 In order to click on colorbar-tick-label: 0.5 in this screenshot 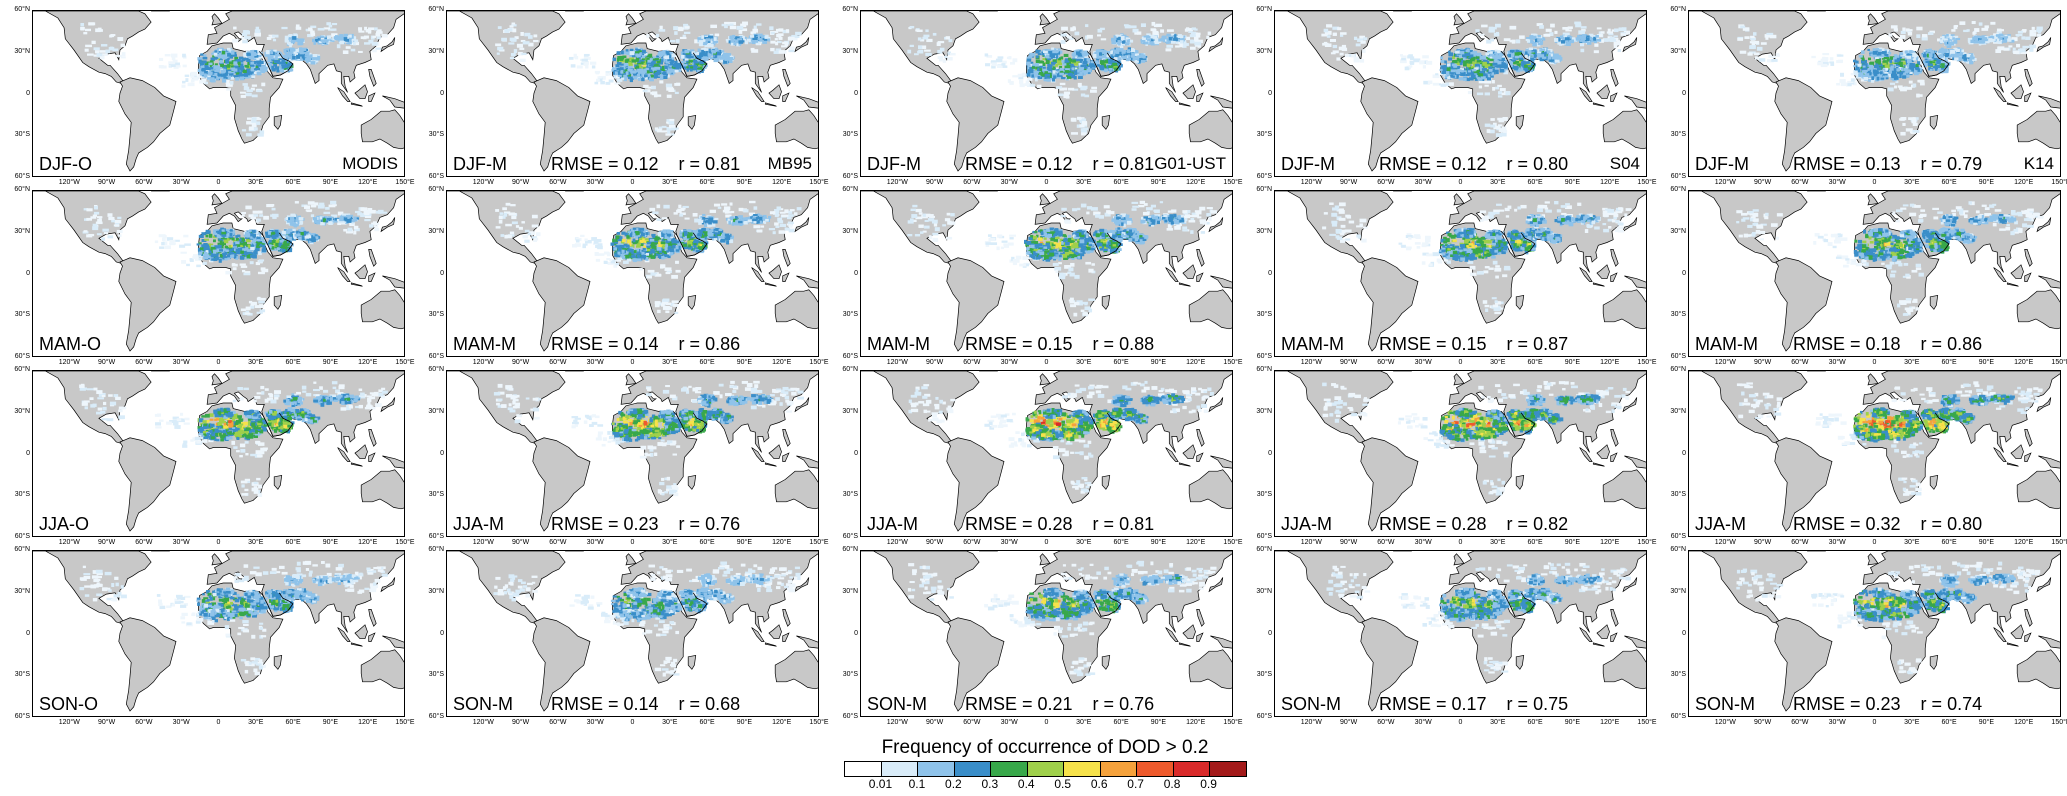, I will do `click(1063, 784)`.